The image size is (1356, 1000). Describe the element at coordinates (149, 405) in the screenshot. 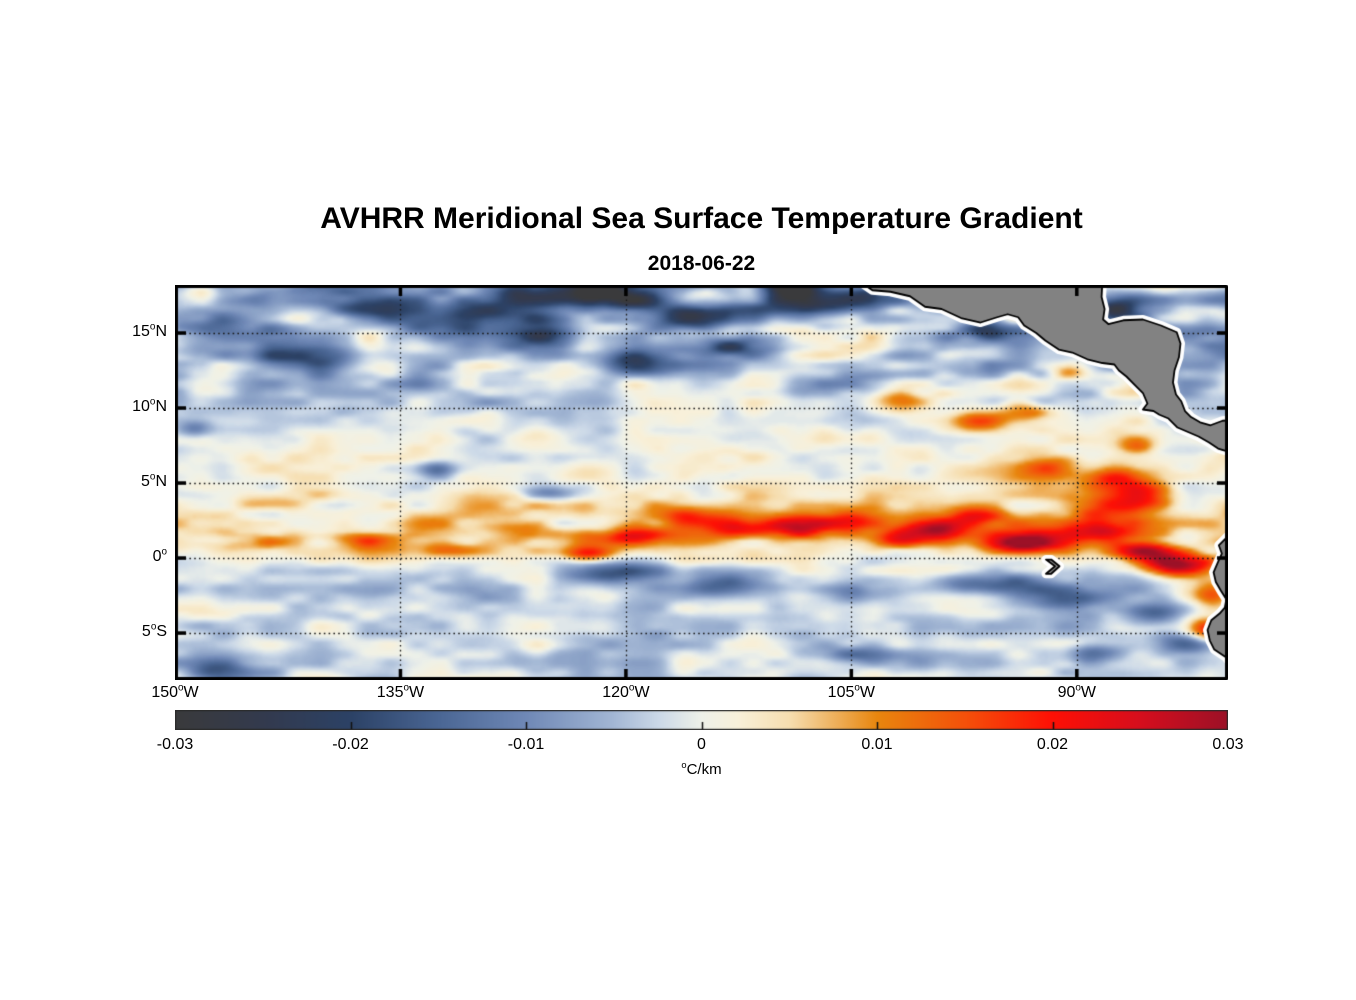

I see `y-tick-label: 10oN` at that location.